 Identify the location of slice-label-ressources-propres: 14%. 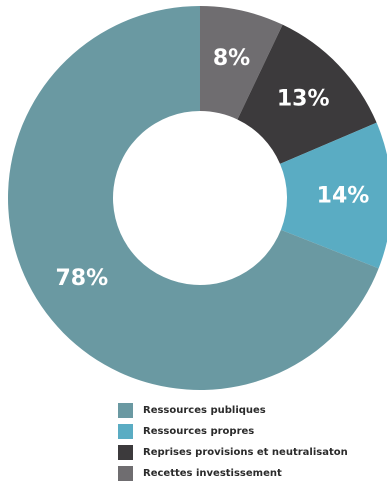
(343, 196).